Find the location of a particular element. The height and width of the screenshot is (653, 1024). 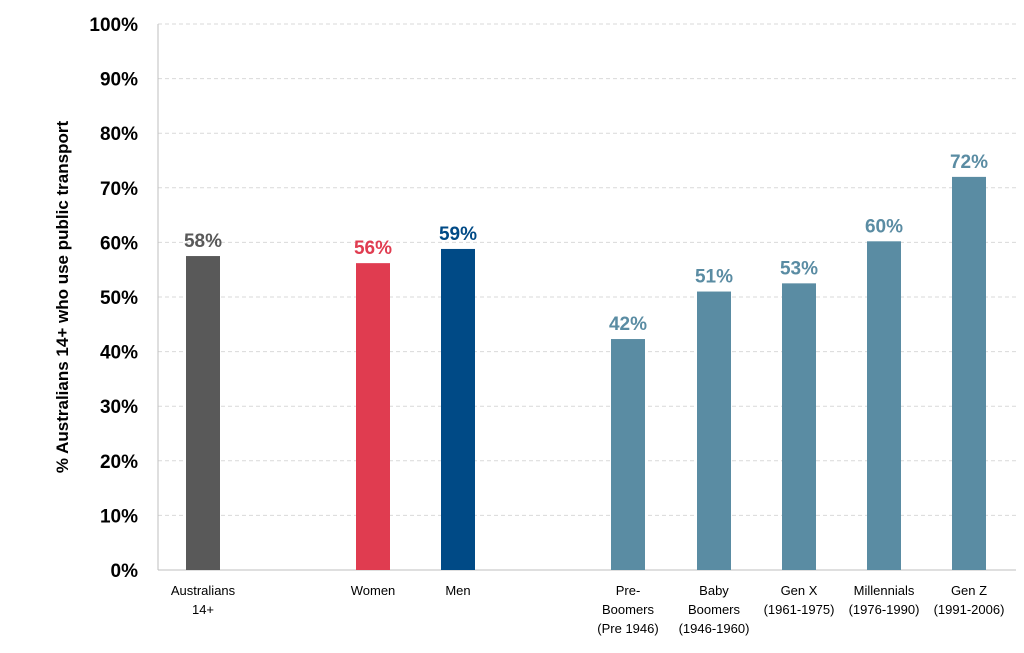

data-label: 60% is located at coordinates (884, 226).